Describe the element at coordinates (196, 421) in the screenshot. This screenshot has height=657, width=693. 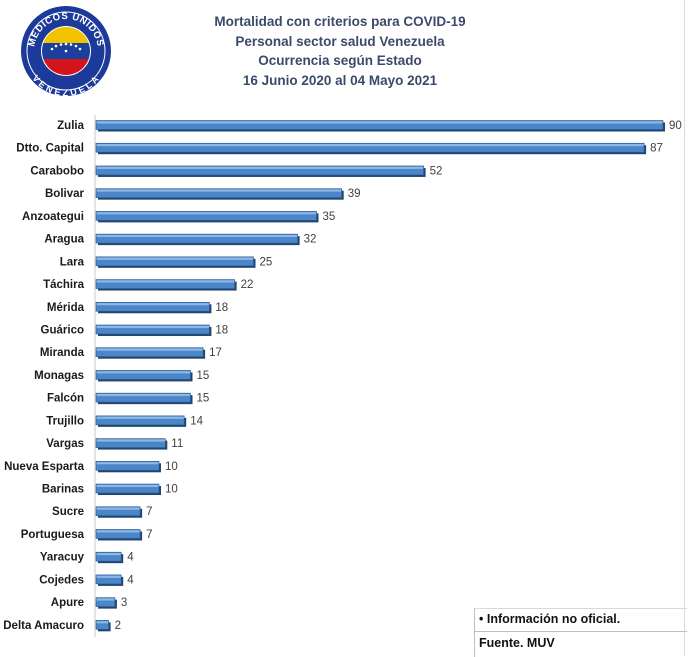
I see `data-label: 14` at that location.